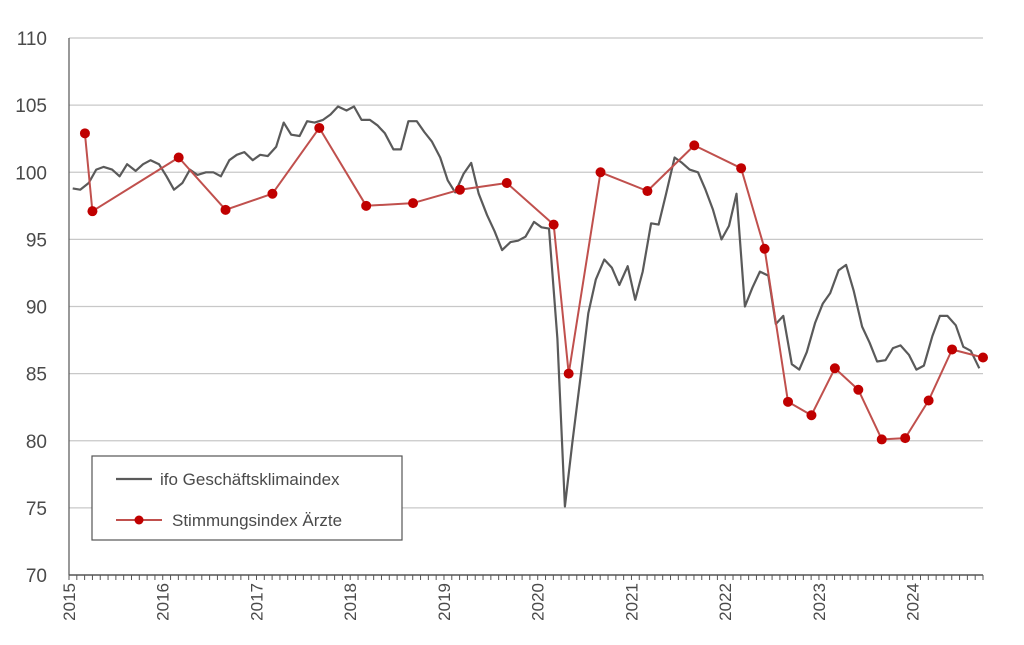  What do you see at coordinates (444, 602) in the screenshot?
I see `x-tick-label: 2019` at bounding box center [444, 602].